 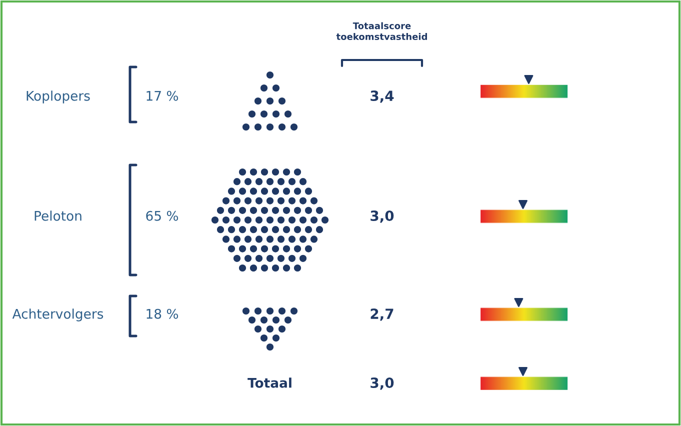 I want to click on data-label: 2,7, so click(x=382, y=314).